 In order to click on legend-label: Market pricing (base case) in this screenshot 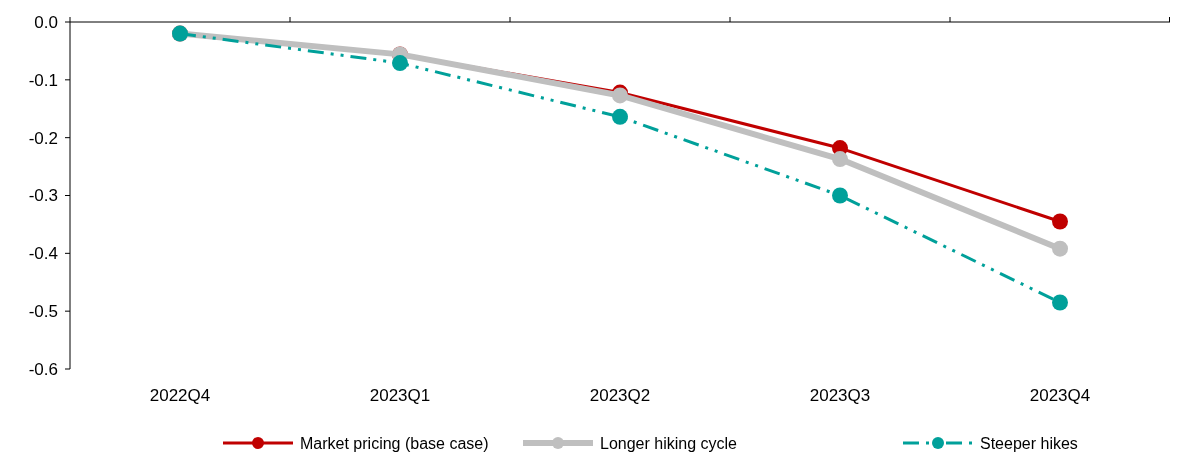, I will do `click(394, 443)`.